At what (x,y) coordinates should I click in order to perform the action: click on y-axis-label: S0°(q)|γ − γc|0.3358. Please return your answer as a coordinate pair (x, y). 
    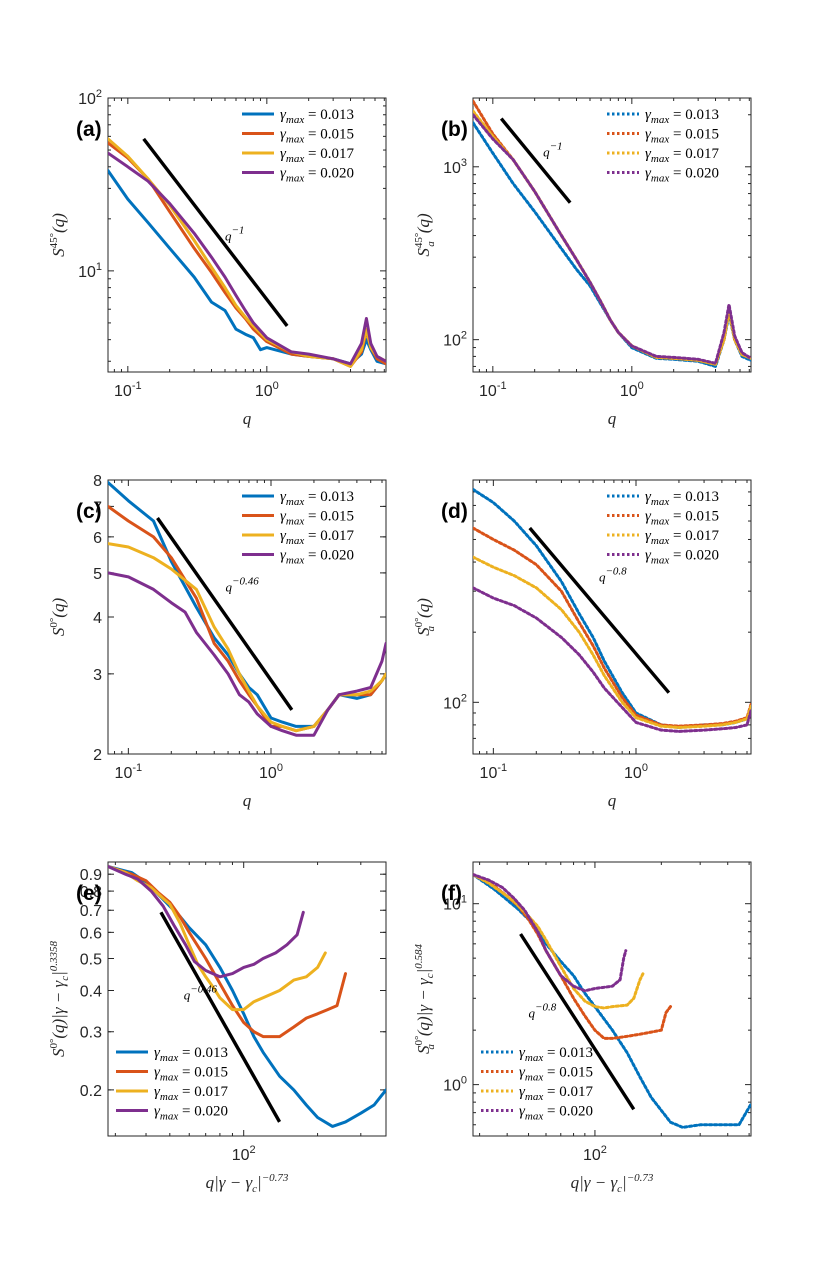
    Looking at the image, I should click on (59, 998).